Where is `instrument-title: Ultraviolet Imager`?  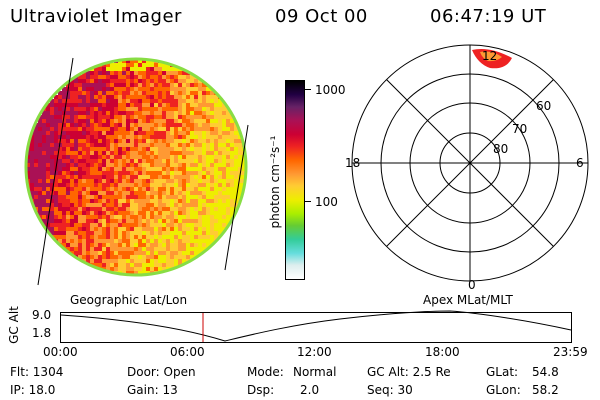 instrument-title: Ultraviolet Imager is located at coordinates (96, 16).